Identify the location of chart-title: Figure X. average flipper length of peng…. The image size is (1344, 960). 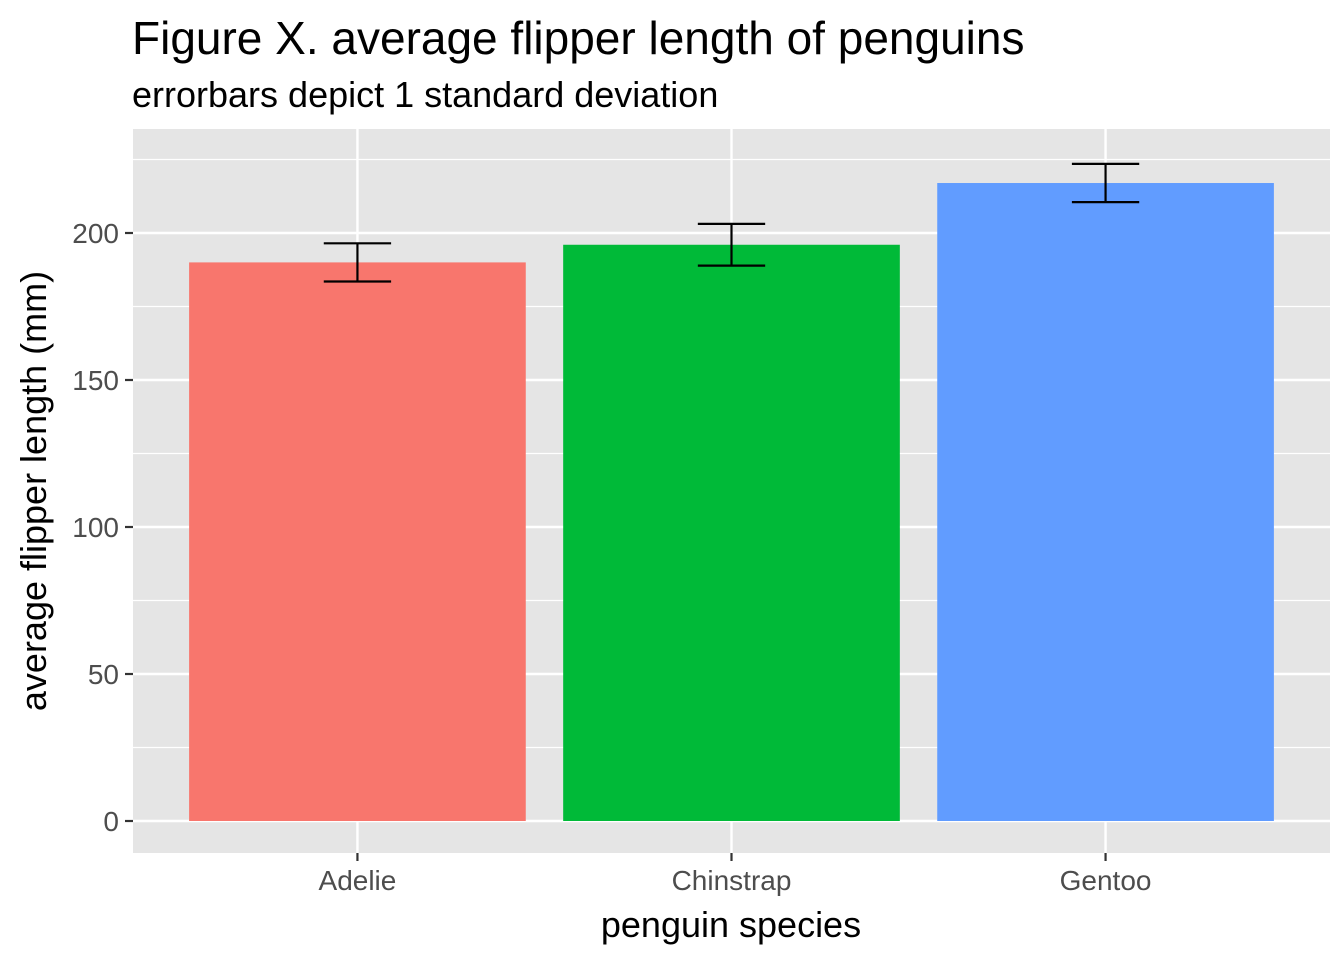
(578, 38).